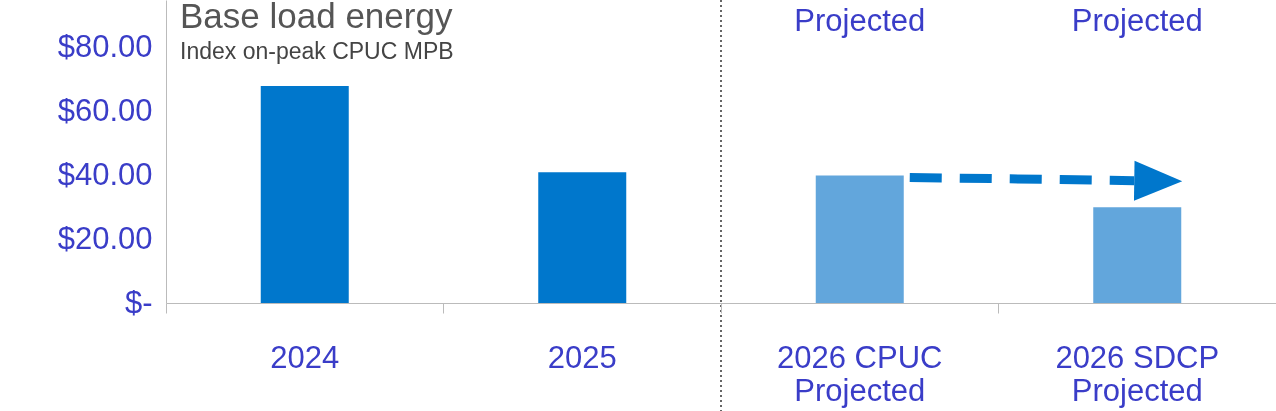 The height and width of the screenshot is (411, 1276). What do you see at coordinates (316, 17) in the screenshot?
I see `chart-title: Base load energy` at bounding box center [316, 17].